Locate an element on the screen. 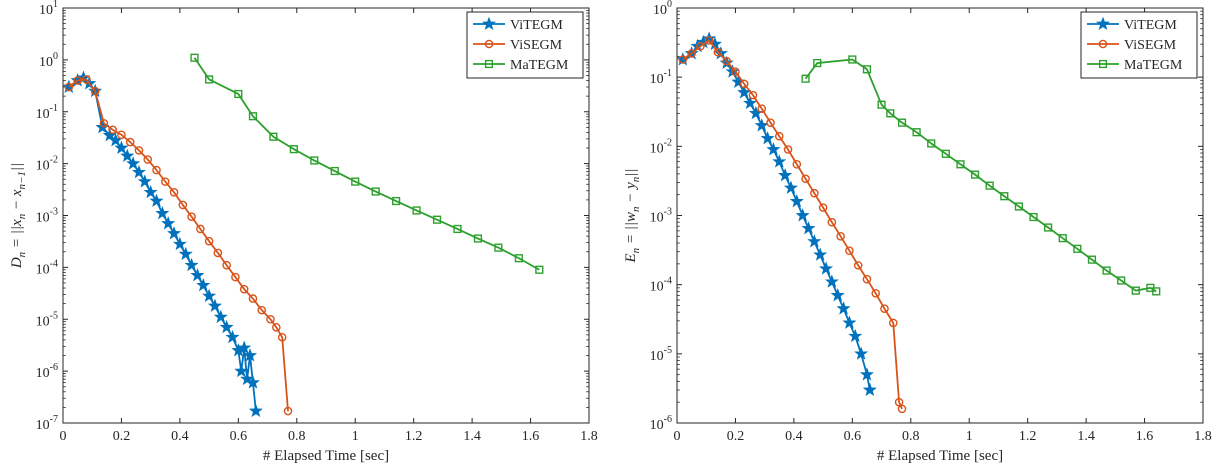 Image resolution: width=1218 pixels, height=470 pixels. legend-label-mategm: MaTEGM is located at coordinates (1153, 65).